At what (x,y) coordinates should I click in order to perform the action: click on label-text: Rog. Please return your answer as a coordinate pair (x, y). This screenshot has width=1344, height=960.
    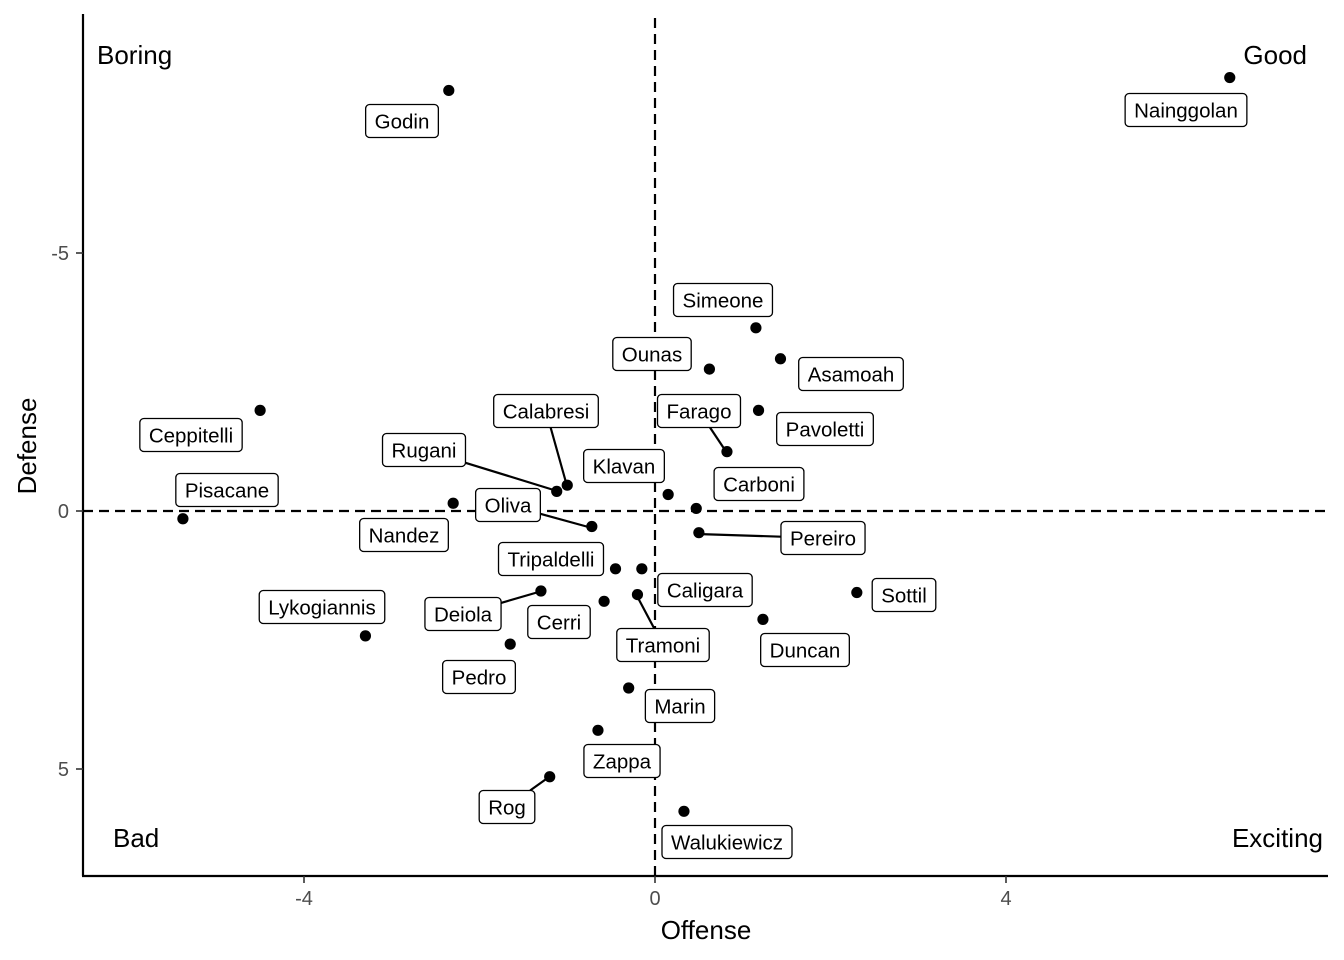
    Looking at the image, I should click on (507, 808).